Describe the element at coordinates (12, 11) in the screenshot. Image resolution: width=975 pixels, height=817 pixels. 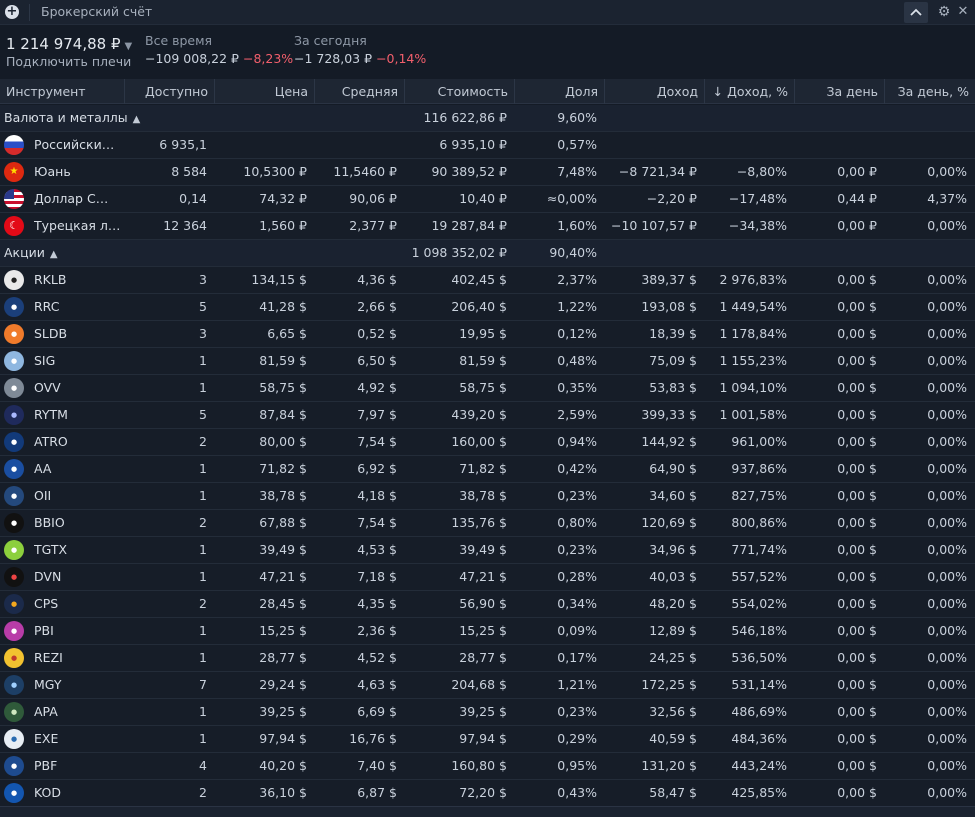
I see `add-icon: +` at that location.